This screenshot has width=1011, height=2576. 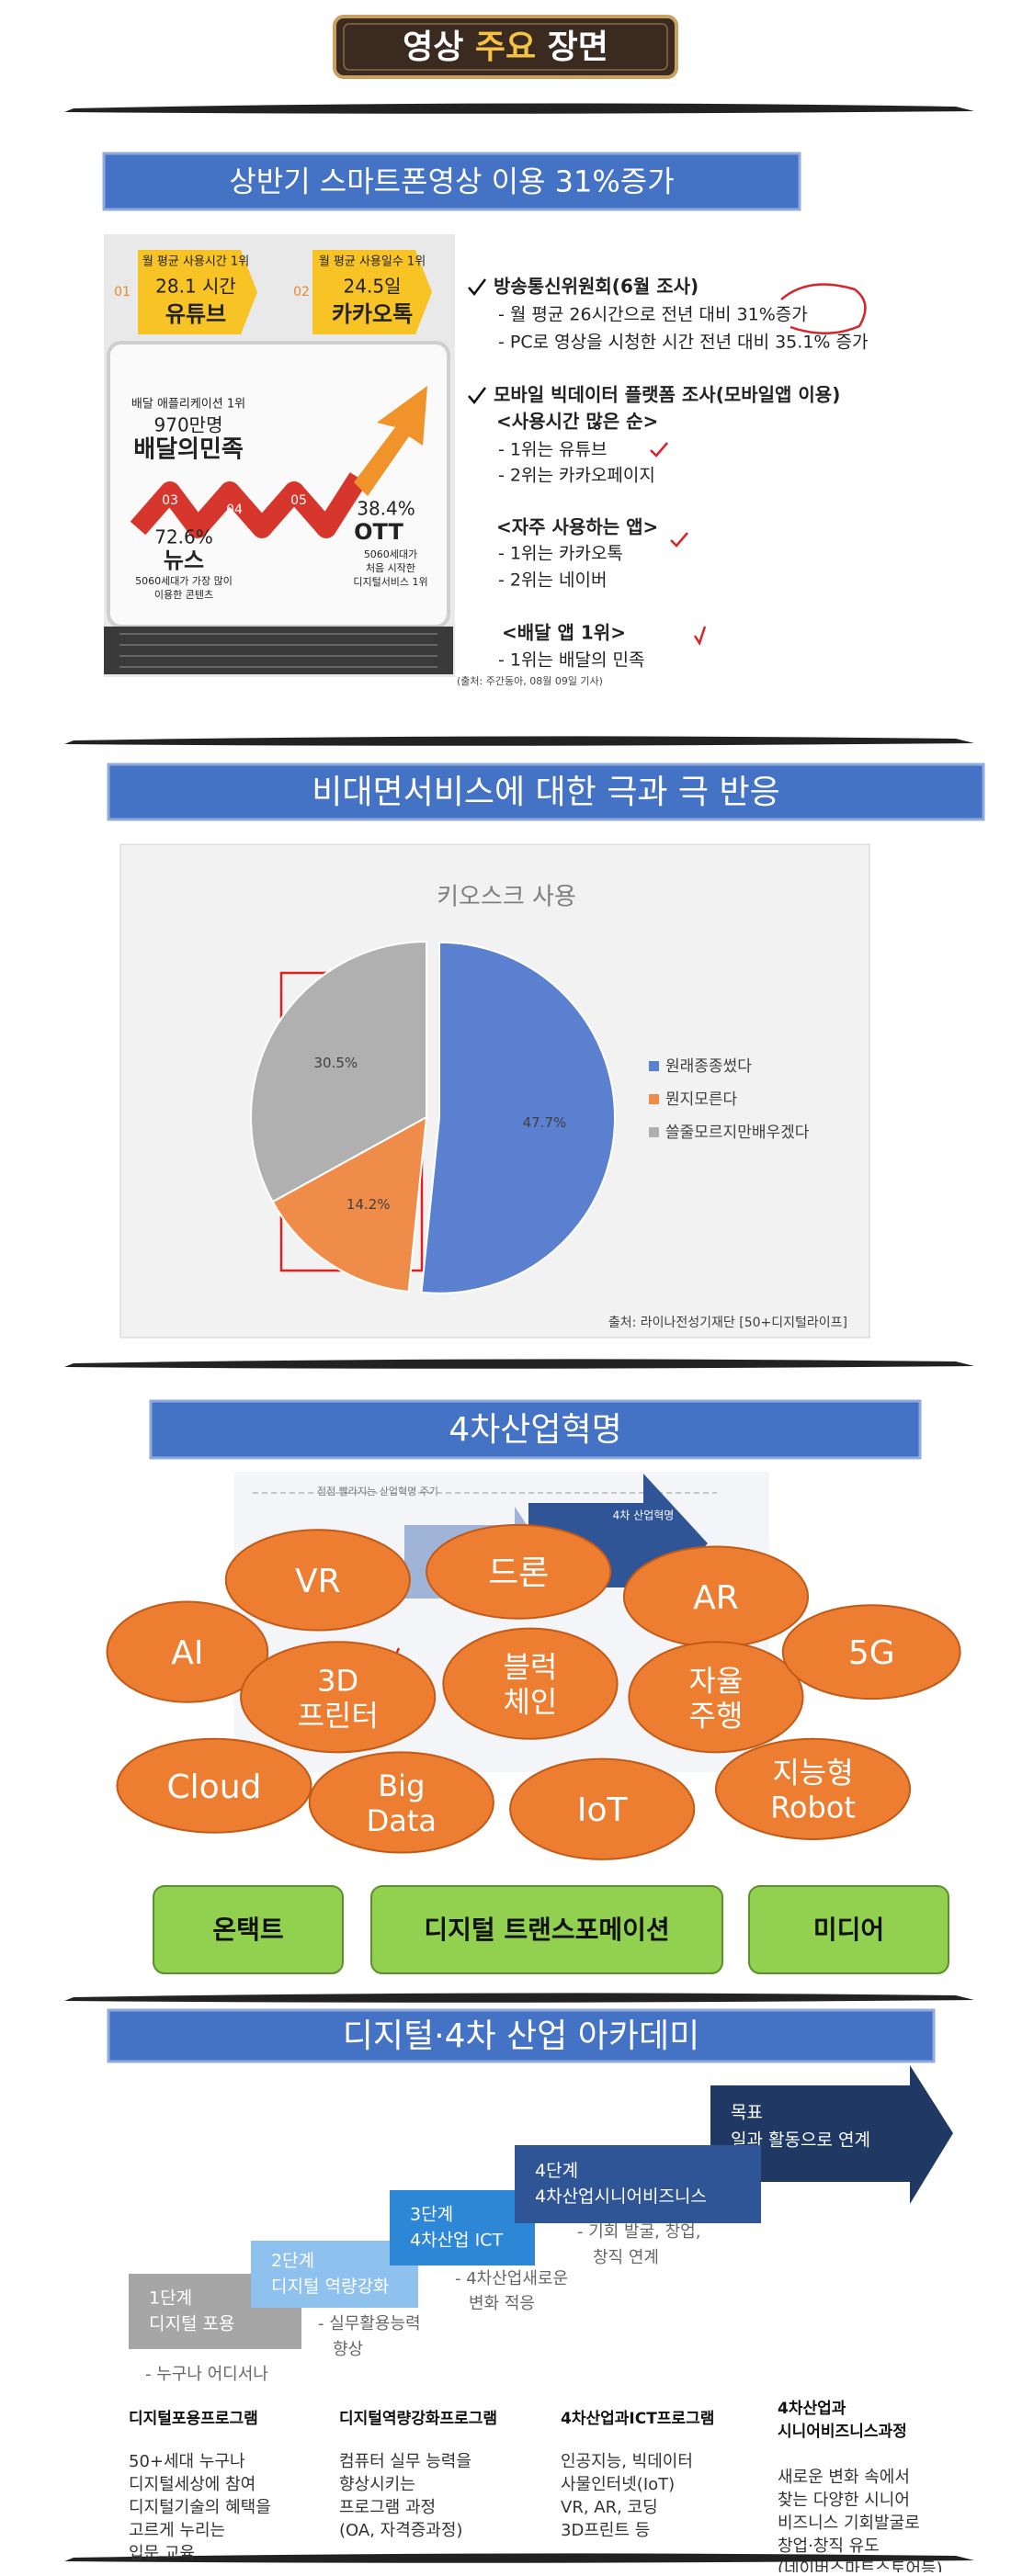 I want to click on data-label: 47.7%, so click(x=545, y=1122).